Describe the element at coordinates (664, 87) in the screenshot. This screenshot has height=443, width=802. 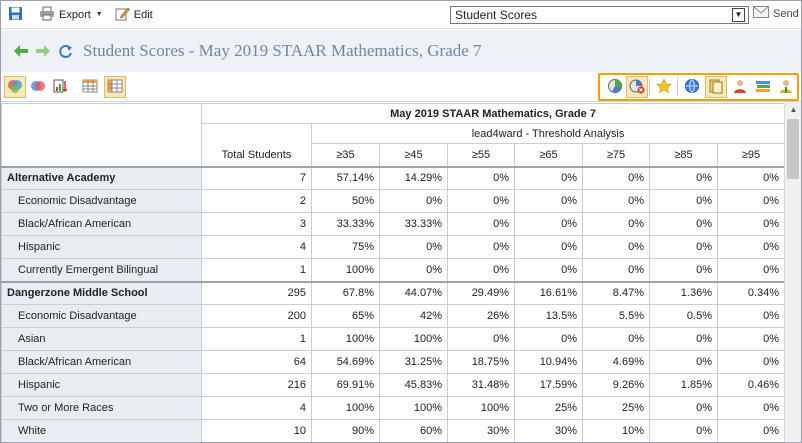
I see `favorite-button` at that location.